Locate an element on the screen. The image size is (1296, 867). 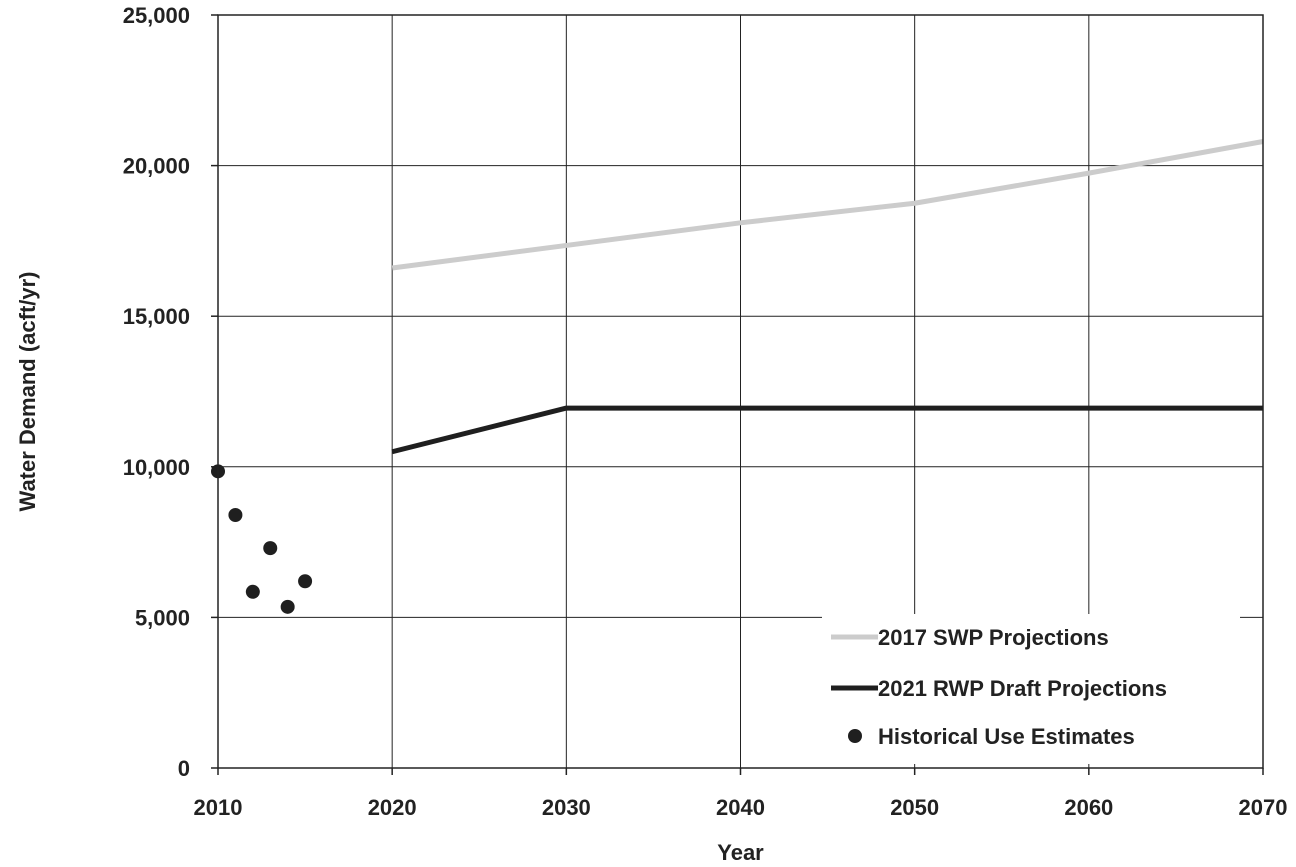
legend-label: 2021 RWP Draft Projections is located at coordinates (1022, 688).